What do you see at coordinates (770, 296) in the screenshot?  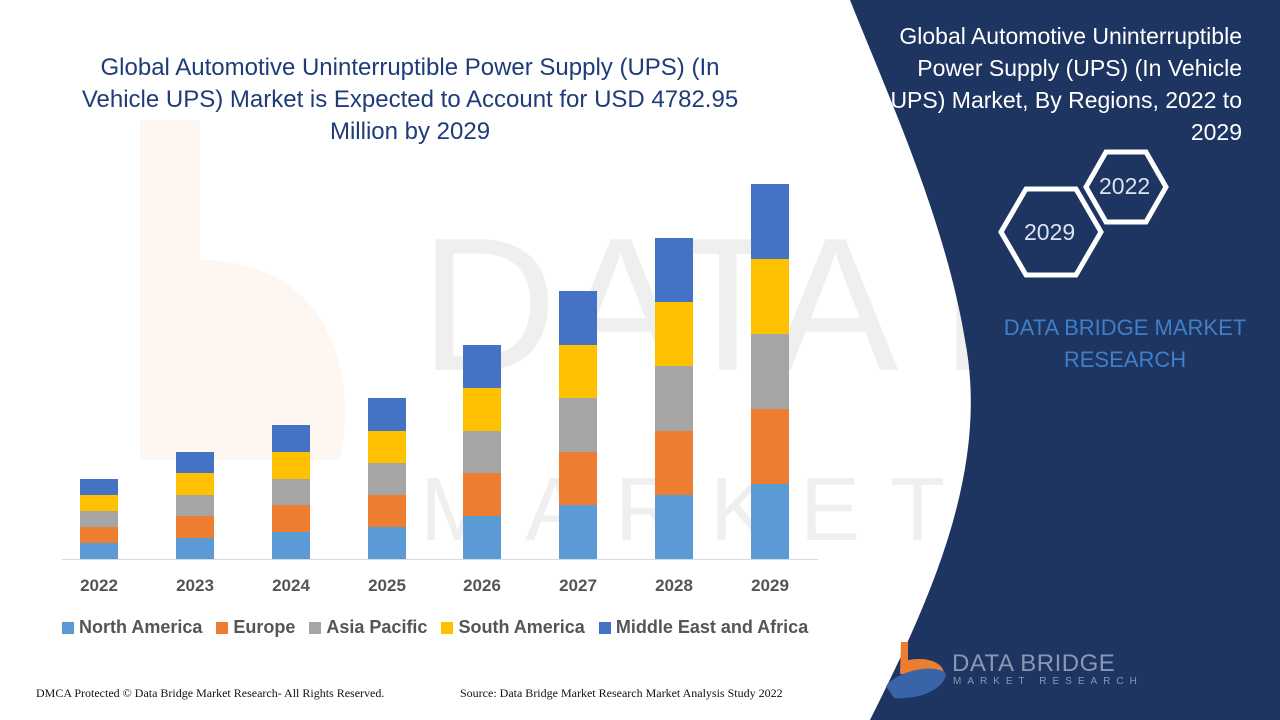 I see `bar-2029-south-america` at bounding box center [770, 296].